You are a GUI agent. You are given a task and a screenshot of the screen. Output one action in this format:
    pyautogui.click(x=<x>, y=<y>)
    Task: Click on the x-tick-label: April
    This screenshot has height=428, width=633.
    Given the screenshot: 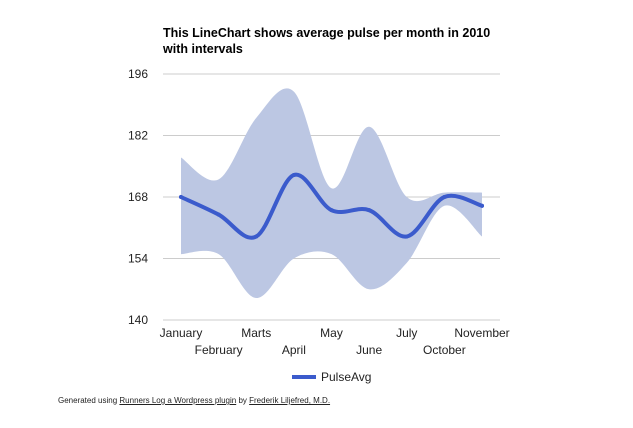 What is the action you would take?
    pyautogui.click(x=294, y=350)
    